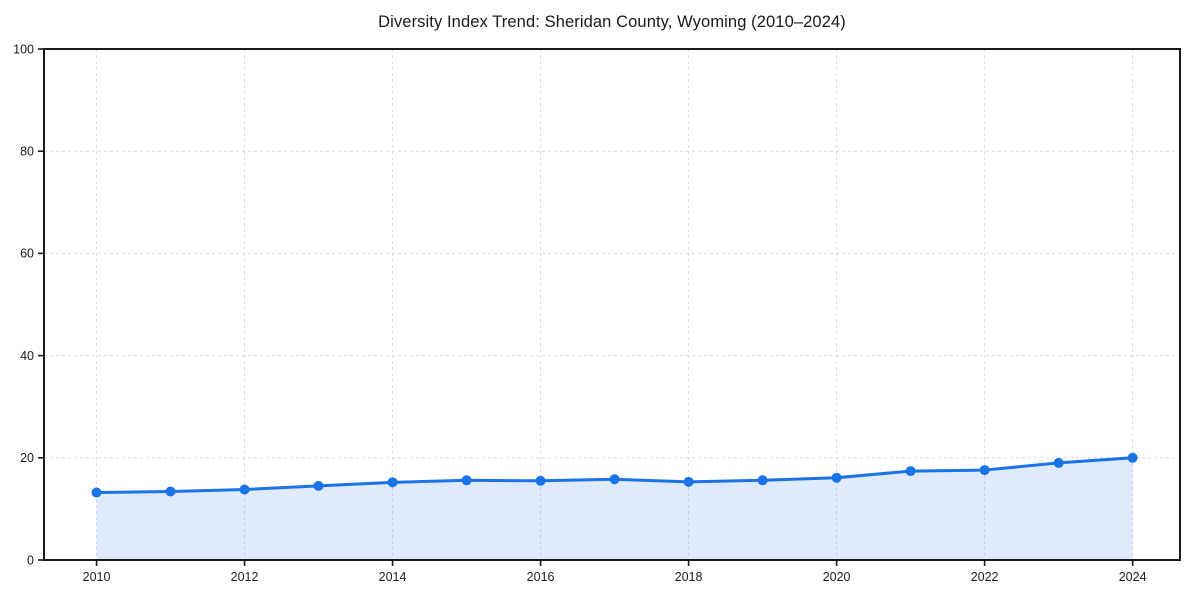 The image size is (1200, 600). Describe the element at coordinates (27, 254) in the screenshot. I see `y-tick-label: 60` at that location.